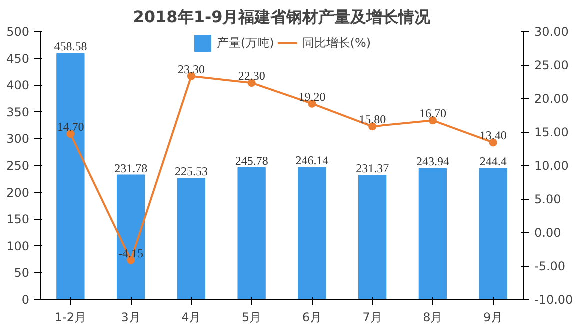 The image size is (576, 327). I want to click on data-label: 458.58, so click(71, 47).